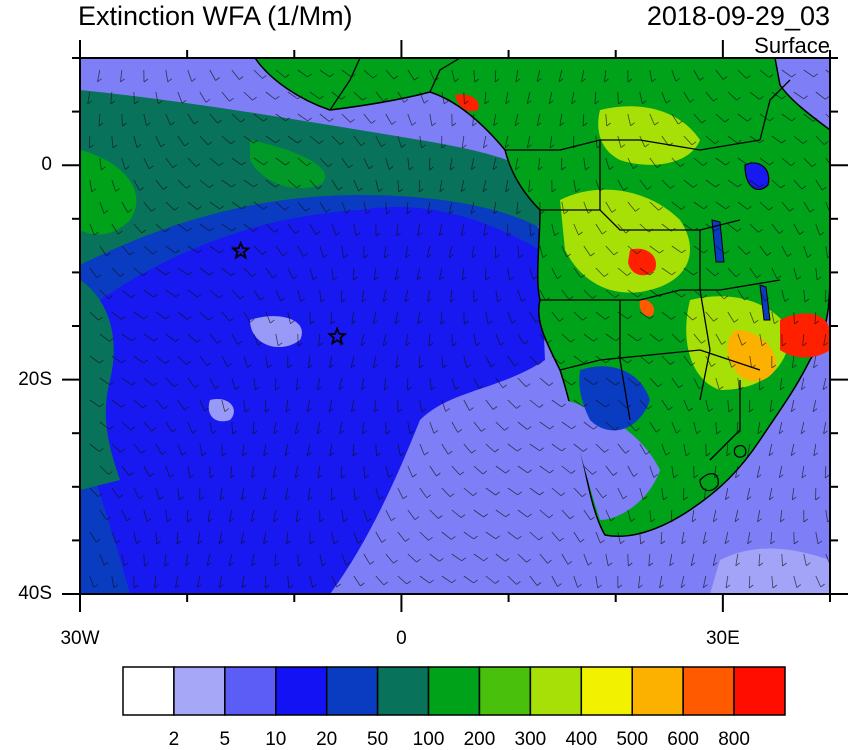 This screenshot has width=850, height=750. I want to click on plume-west-lobe, so click(100, 385).